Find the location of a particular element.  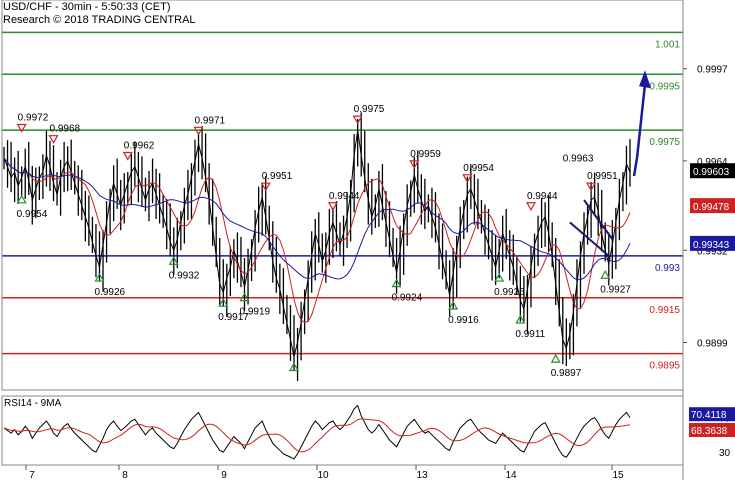

x-tick-label: 10 is located at coordinates (323, 475).